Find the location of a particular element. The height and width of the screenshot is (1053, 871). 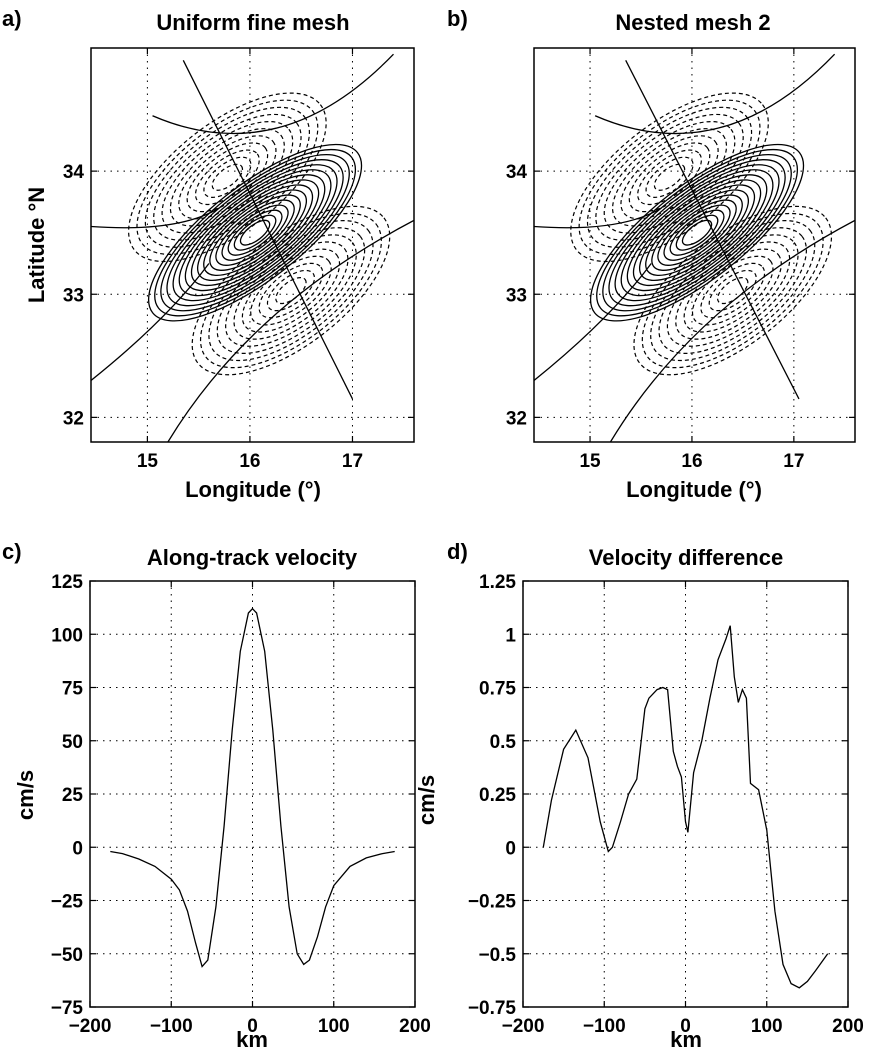

panel-d-series-line is located at coordinates (685, 807).